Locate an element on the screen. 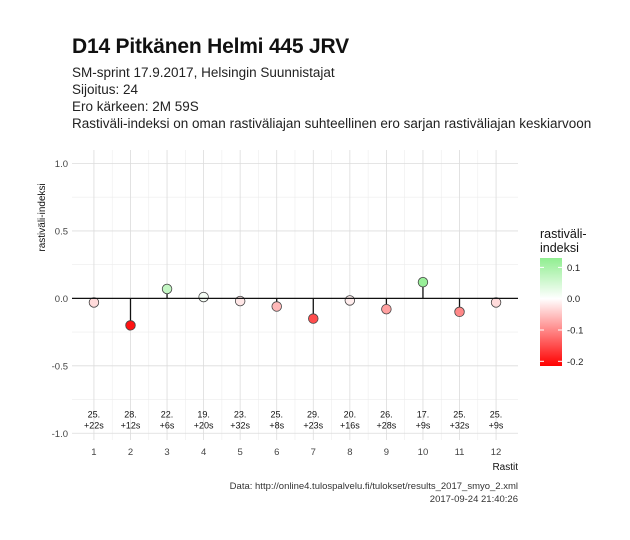 This screenshot has width=630, height=540. point-label-rank: 26. is located at coordinates (386, 414).